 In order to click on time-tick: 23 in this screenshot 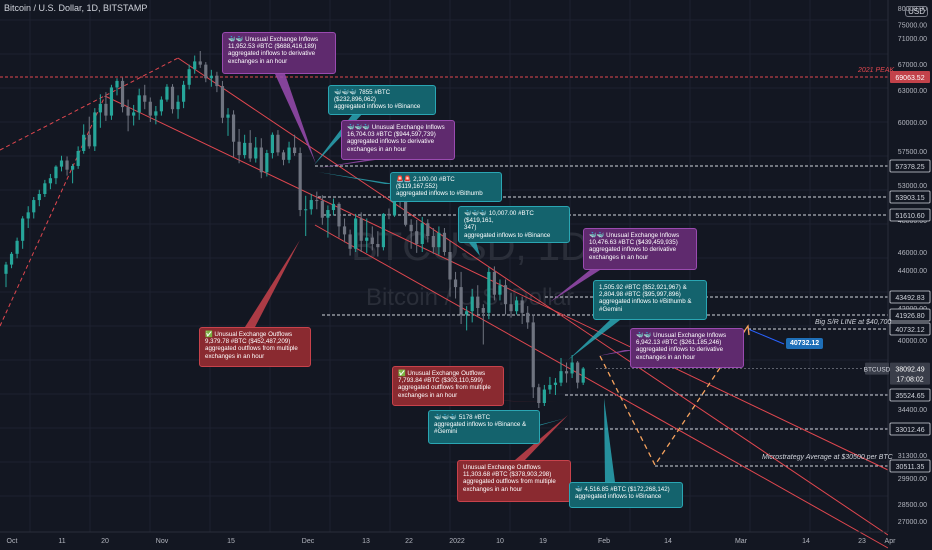, I will do `click(862, 541)`.